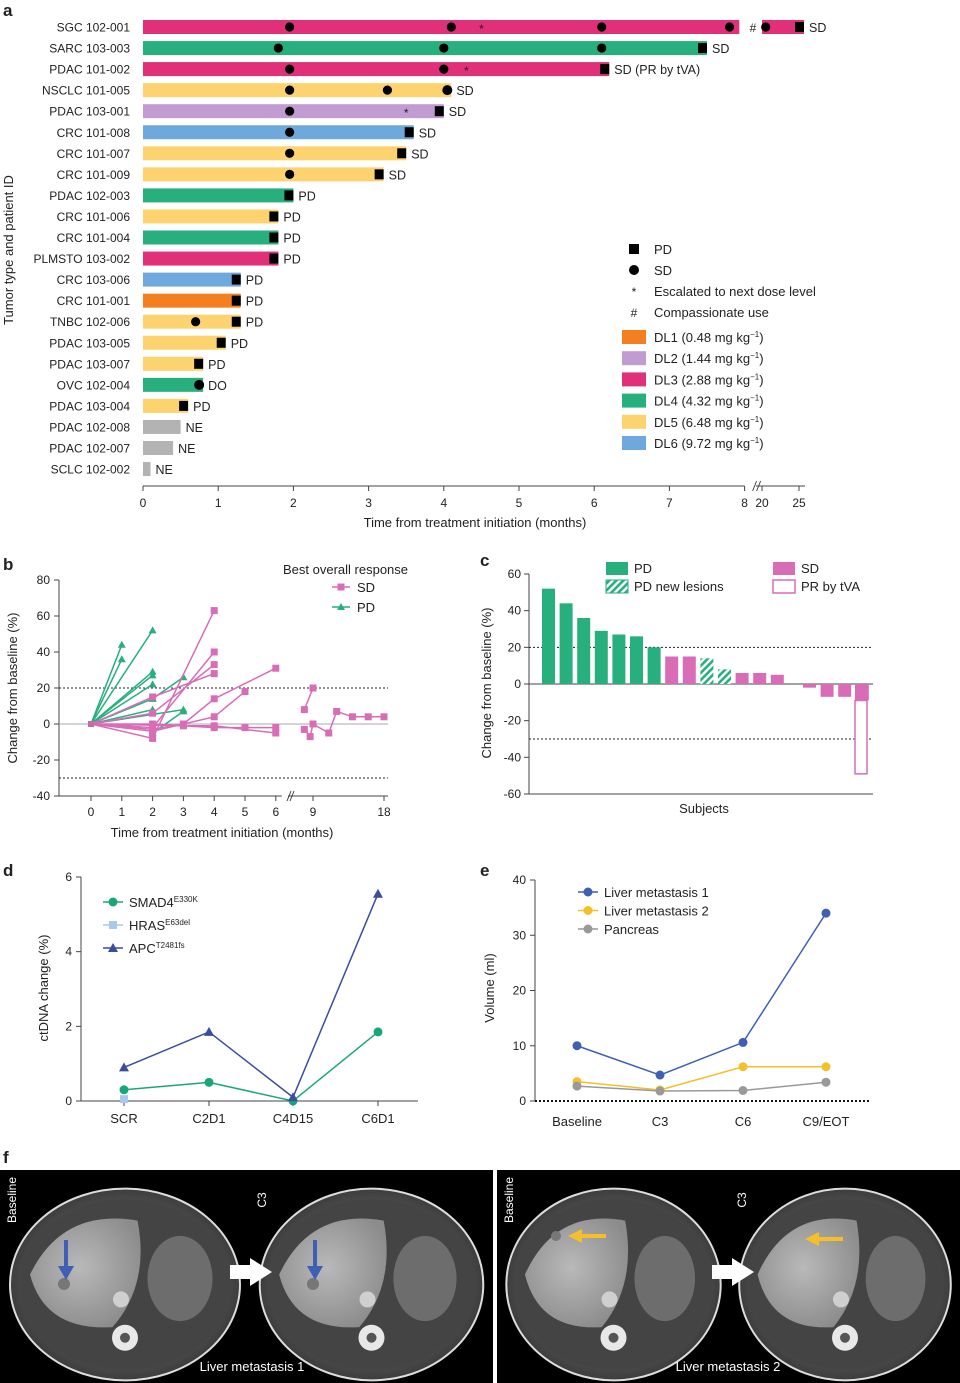 The width and height of the screenshot is (960, 1383). I want to click on scan-caption: Liver metastasis 2, so click(728, 1366).